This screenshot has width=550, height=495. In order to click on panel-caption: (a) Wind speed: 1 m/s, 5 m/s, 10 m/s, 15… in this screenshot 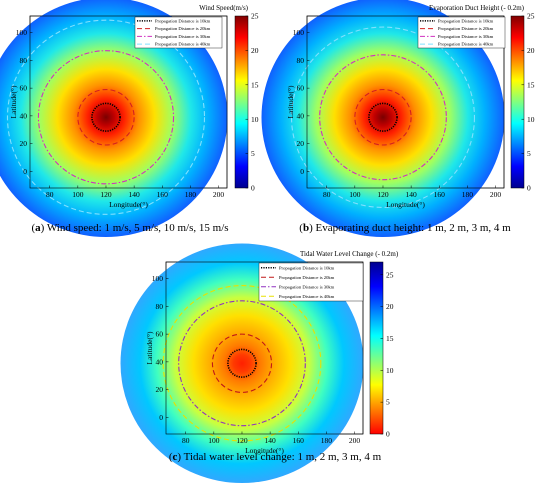, I will do `click(129, 228)`.